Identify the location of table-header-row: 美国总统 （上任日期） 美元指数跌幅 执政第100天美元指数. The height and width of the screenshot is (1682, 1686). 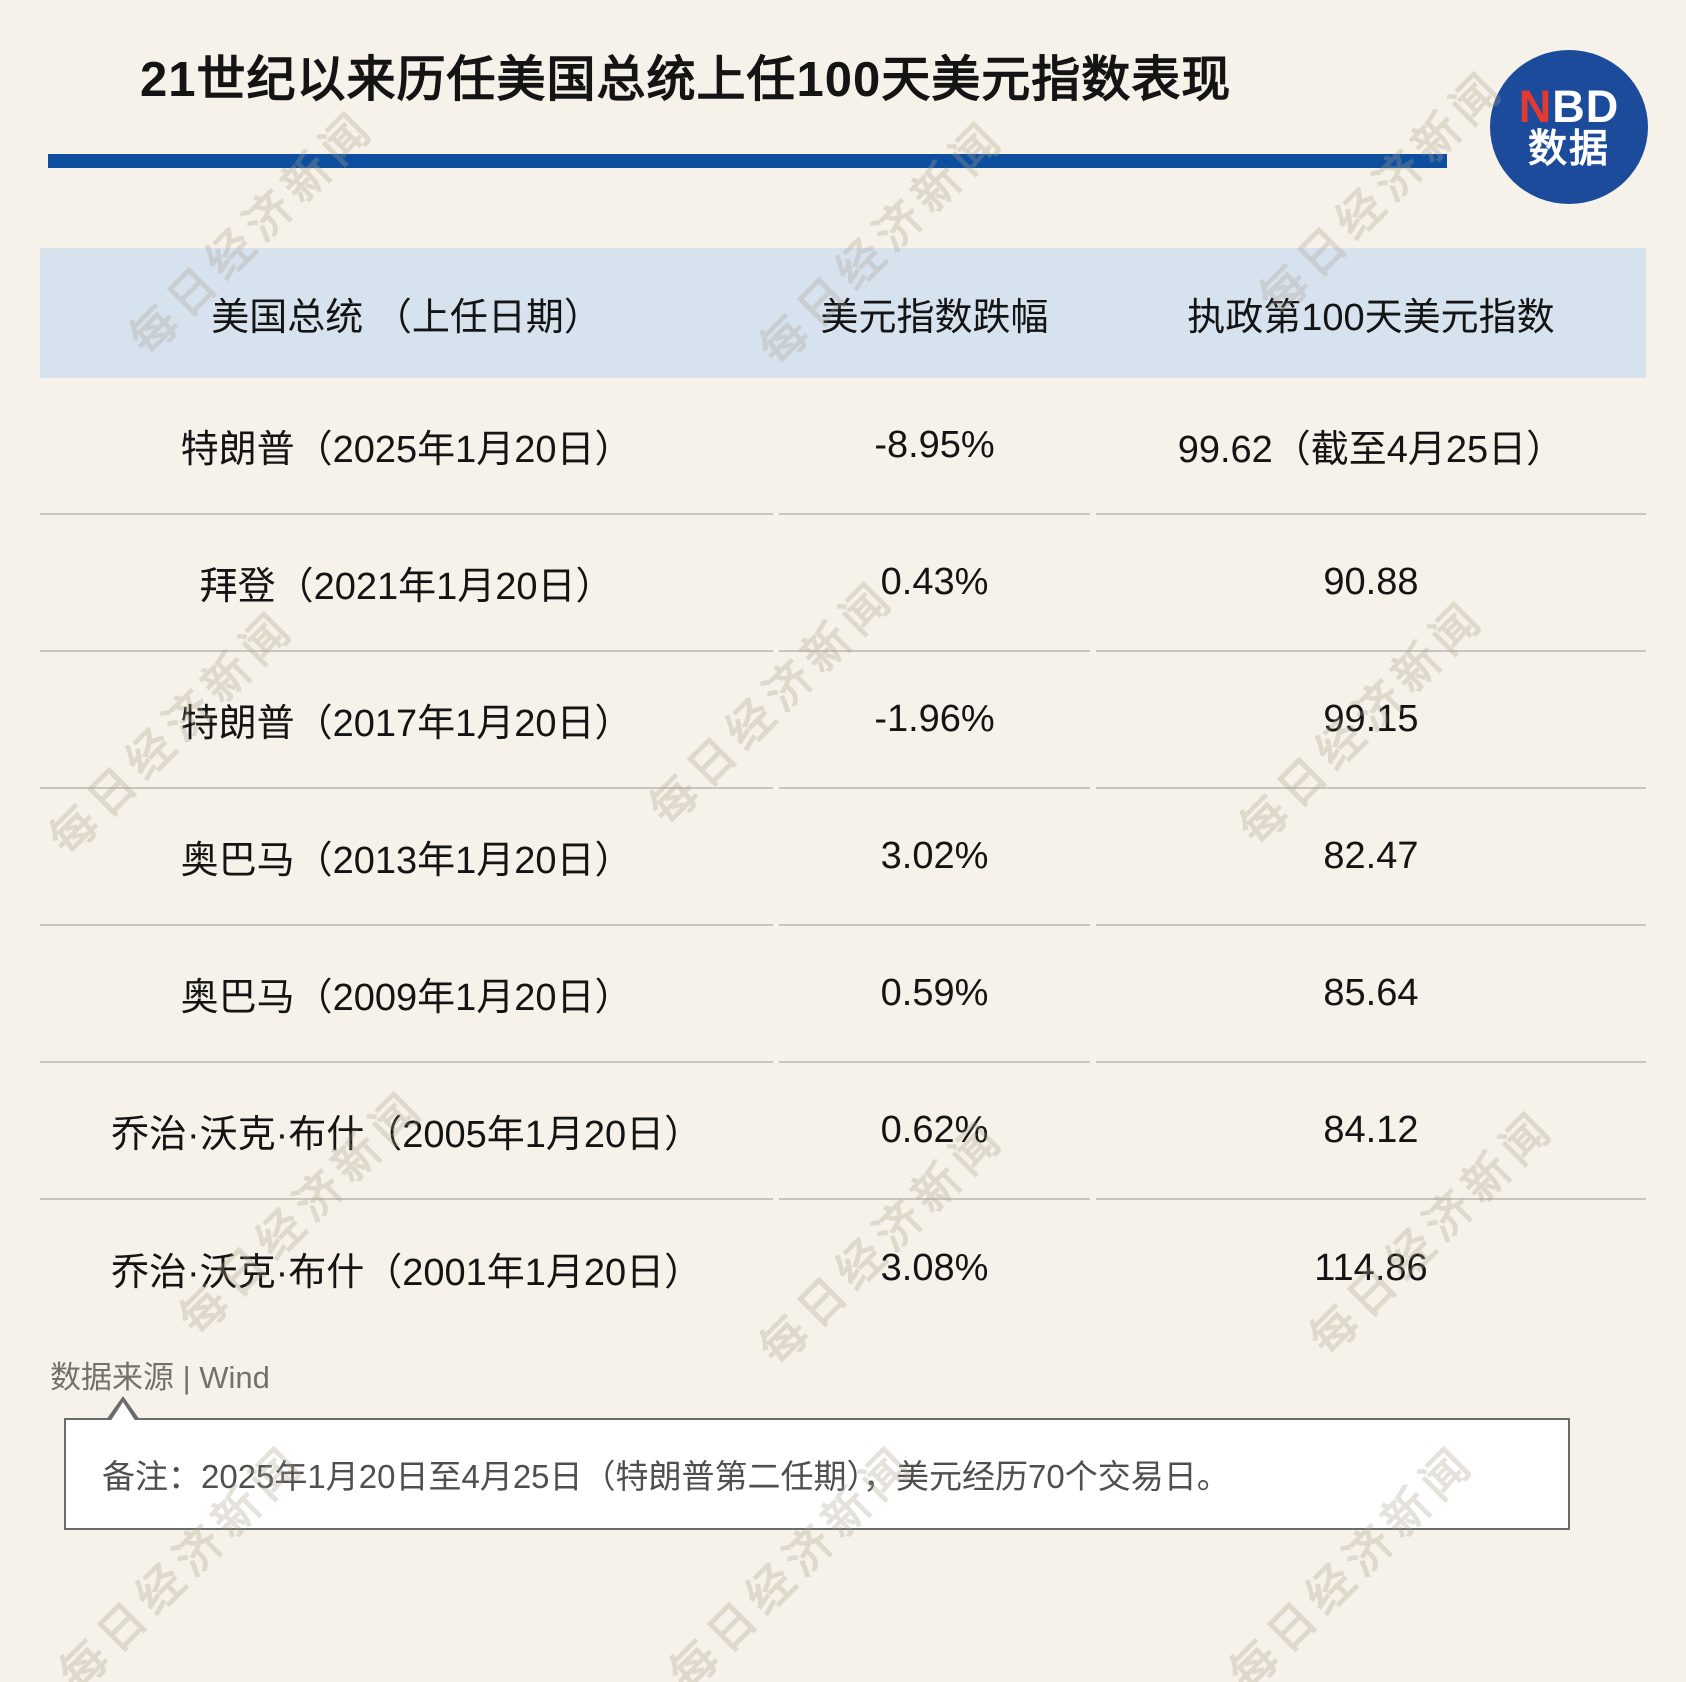
(843, 313).